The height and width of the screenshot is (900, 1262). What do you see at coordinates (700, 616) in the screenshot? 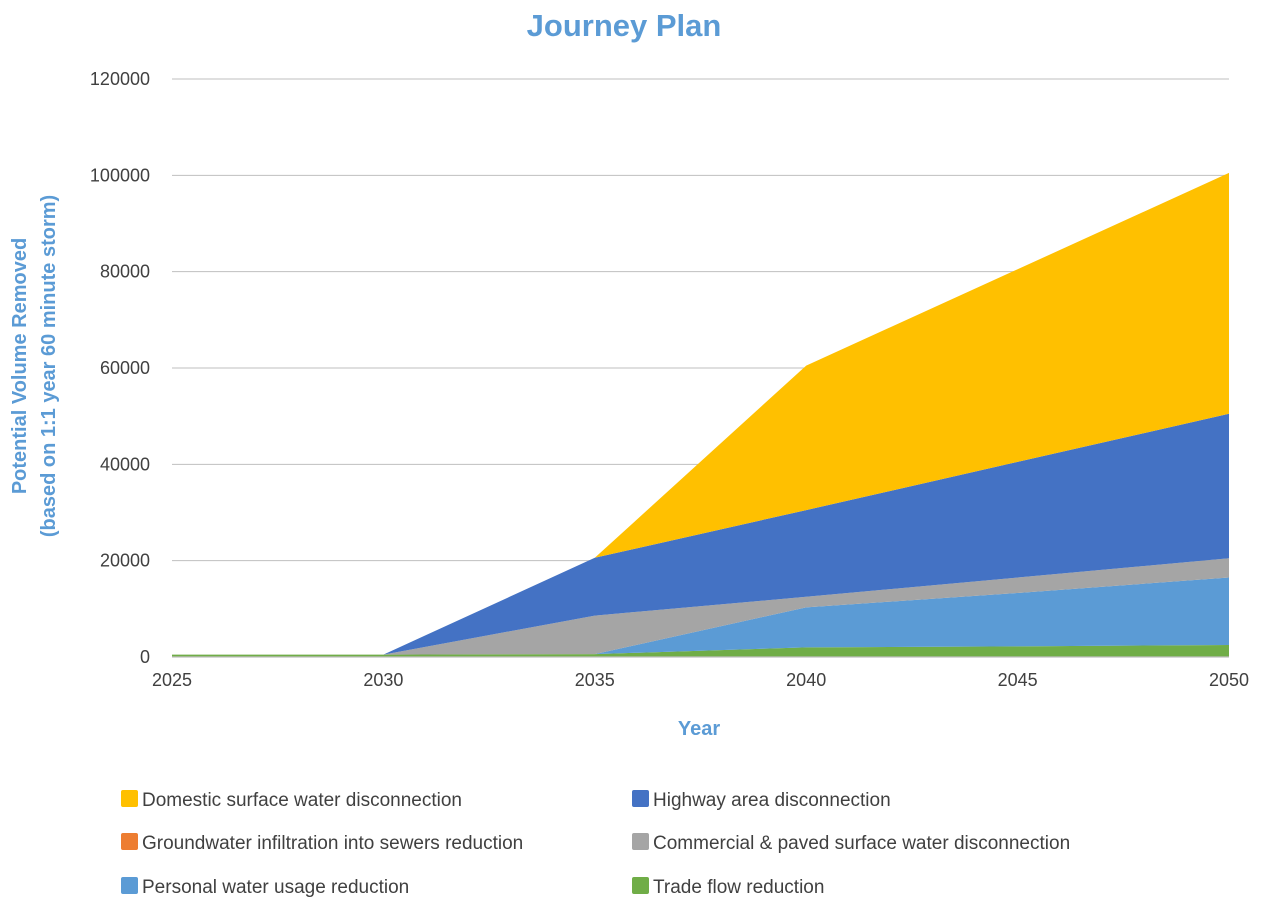
I see `area-personal-water-usage-reduction` at bounding box center [700, 616].